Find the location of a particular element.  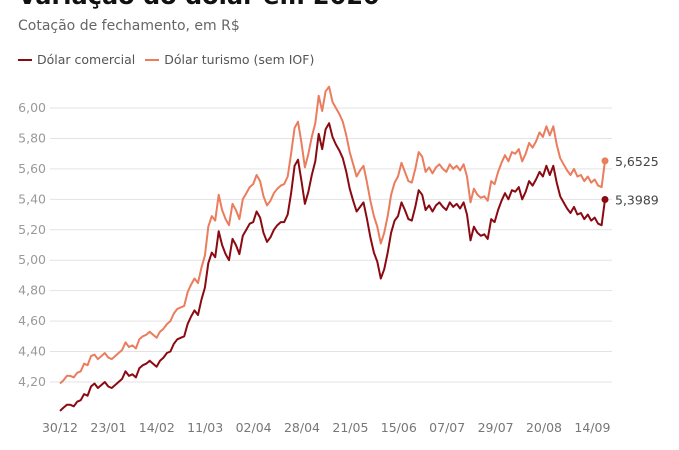

y-tick-label: 4,40 is located at coordinates (32, 351).